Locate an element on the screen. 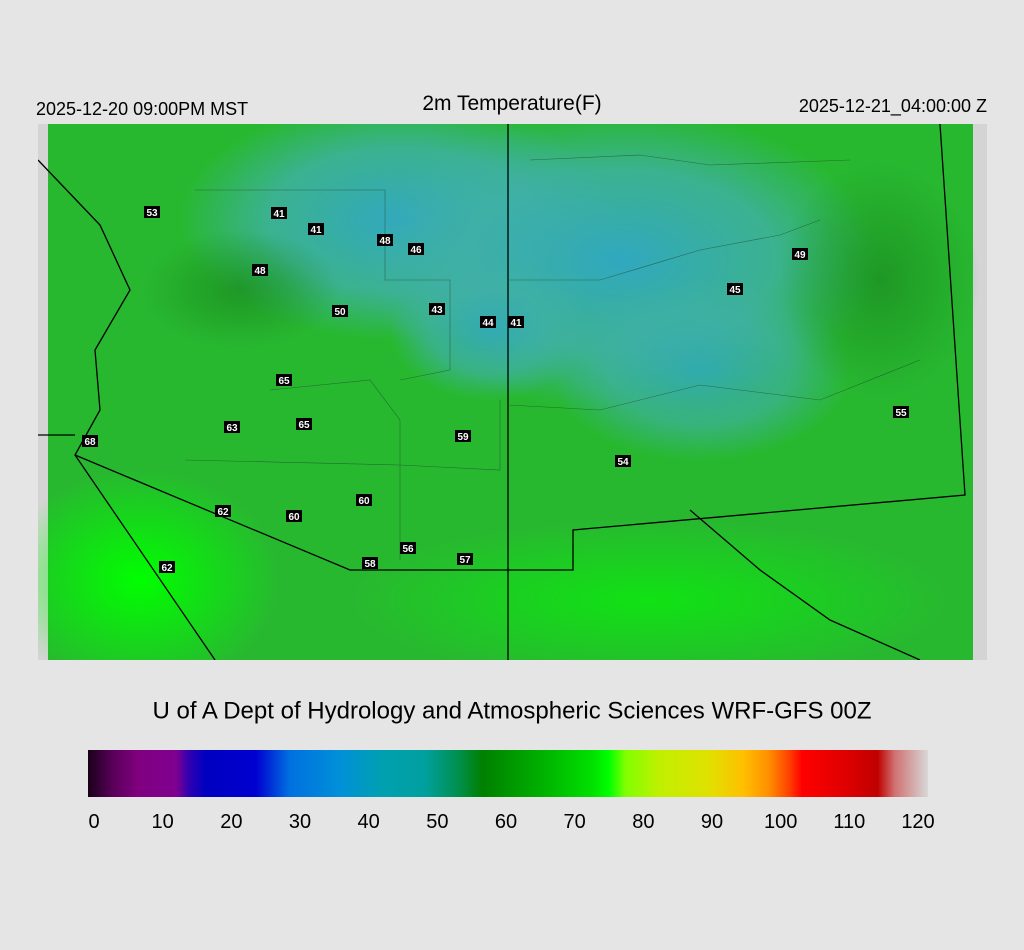 The width and height of the screenshot is (1024, 950). station-temp: 55 is located at coordinates (901, 413).